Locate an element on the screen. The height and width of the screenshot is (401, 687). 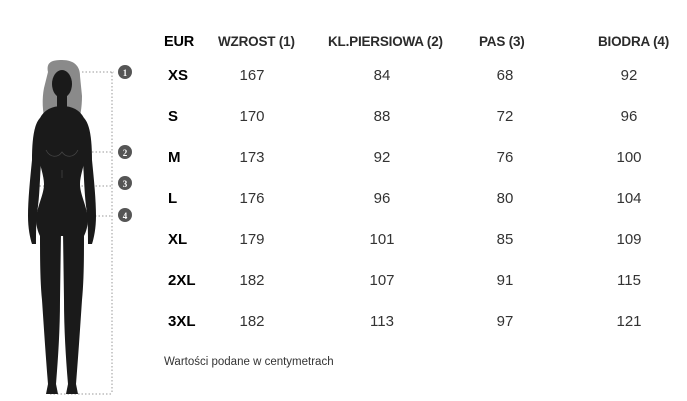
svg-text: 3 is located at coordinates (125, 184).